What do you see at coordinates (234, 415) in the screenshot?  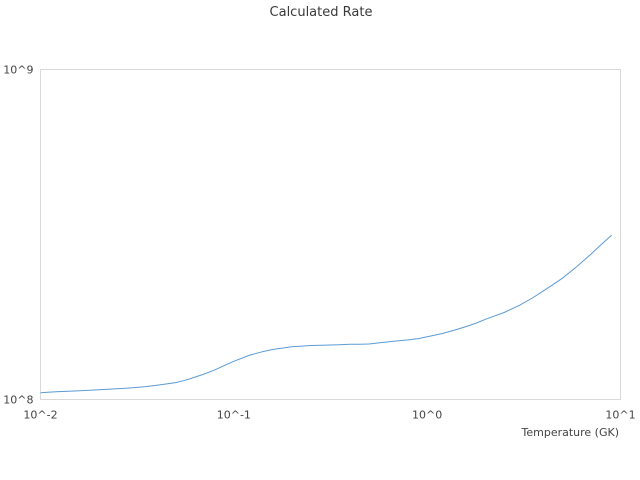 I see `x-tick-label: 10^-1` at bounding box center [234, 415].